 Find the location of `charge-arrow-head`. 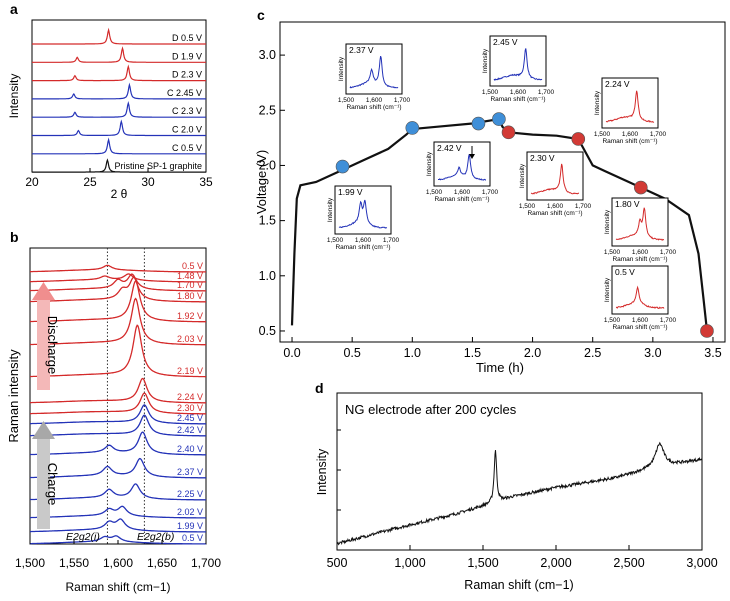

charge-arrow-head is located at coordinates (43, 430).